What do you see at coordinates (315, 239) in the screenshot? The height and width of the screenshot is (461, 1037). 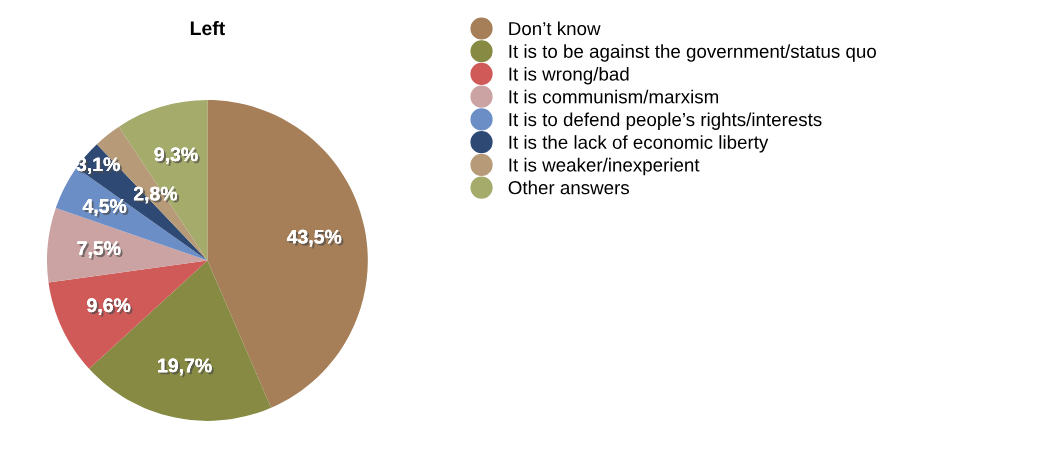 I see `data-label: 43,5%` at bounding box center [315, 239].